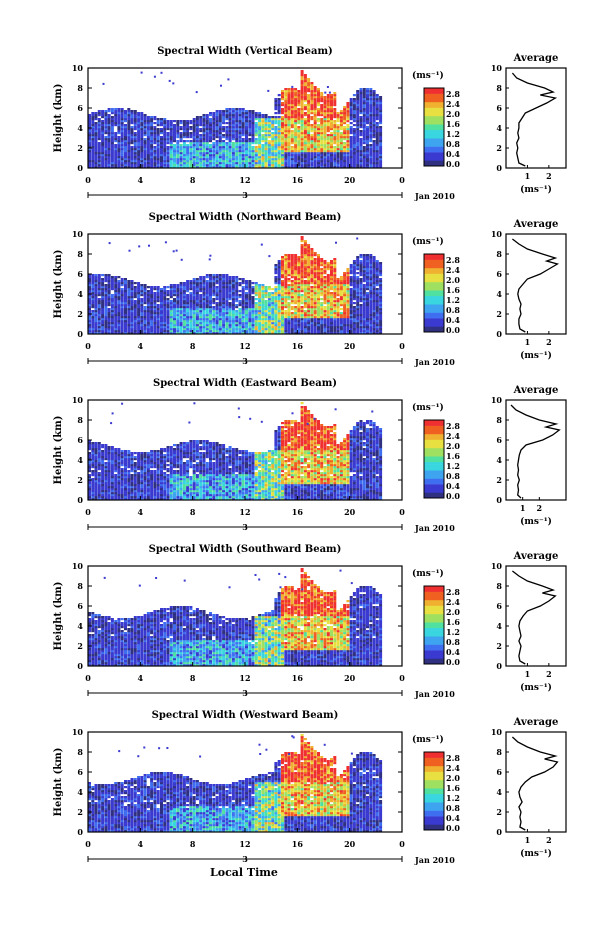 The image size is (616, 929). What do you see at coordinates (499, 128) in the screenshot?
I see `average-y-tick-label: 4` at bounding box center [499, 128].